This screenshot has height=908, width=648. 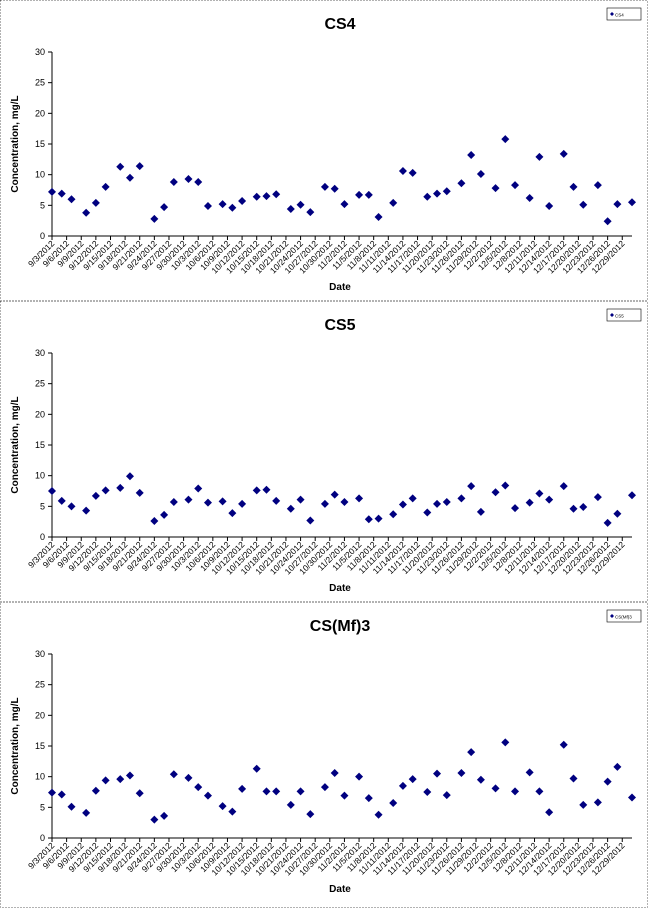 I want to click on legend-label: CS5, so click(x=619, y=316).